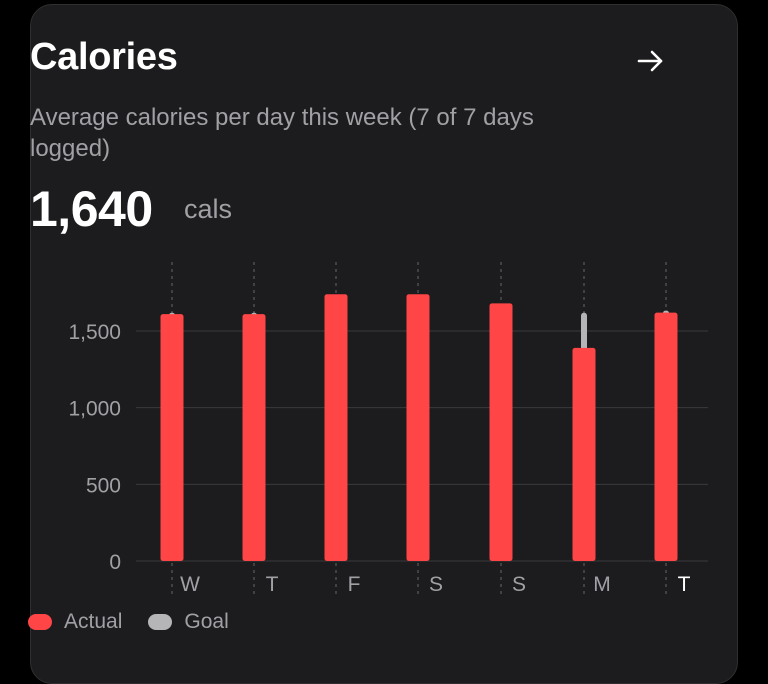 Image resolution: width=768 pixels, height=684 pixels. I want to click on legend-label-actual: Actual, so click(93, 621).